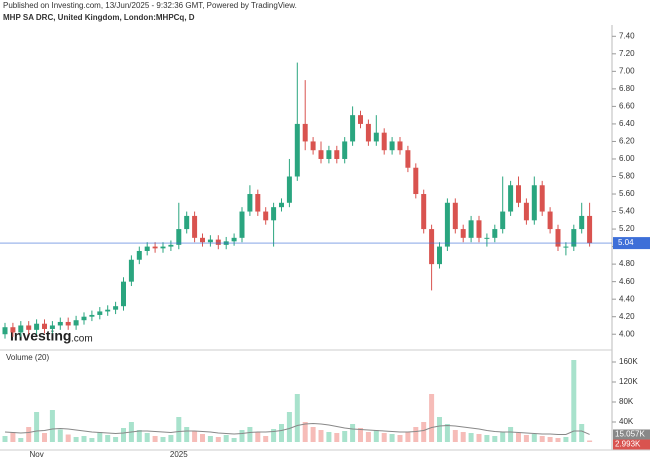 This screenshot has width=650, height=461. What do you see at coordinates (628, 444) in the screenshot?
I see `volume-last-label: 2.993K` at bounding box center [628, 444].